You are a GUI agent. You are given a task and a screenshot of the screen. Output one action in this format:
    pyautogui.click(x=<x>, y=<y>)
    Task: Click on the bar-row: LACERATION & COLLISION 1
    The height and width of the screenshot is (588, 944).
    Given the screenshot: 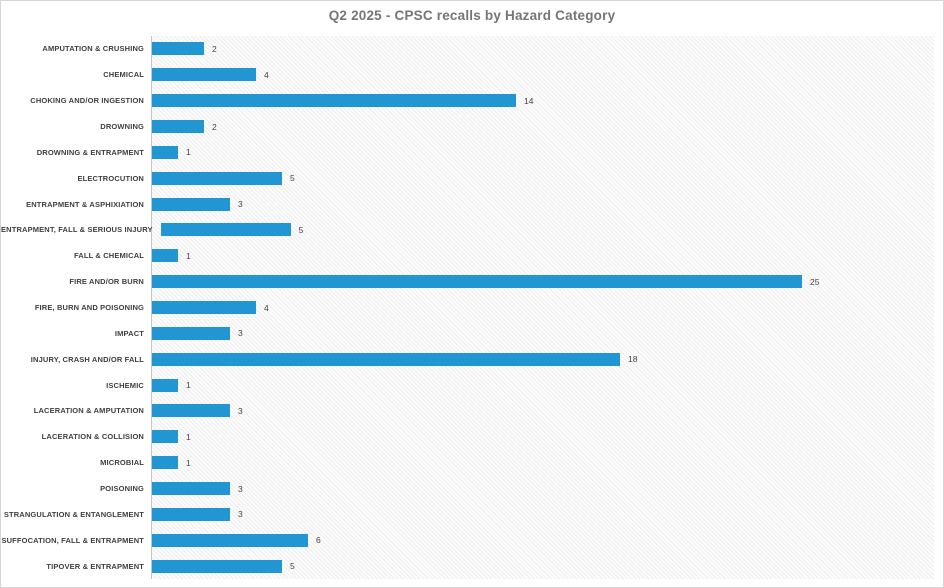 What is the action you would take?
    pyautogui.click(x=472, y=437)
    